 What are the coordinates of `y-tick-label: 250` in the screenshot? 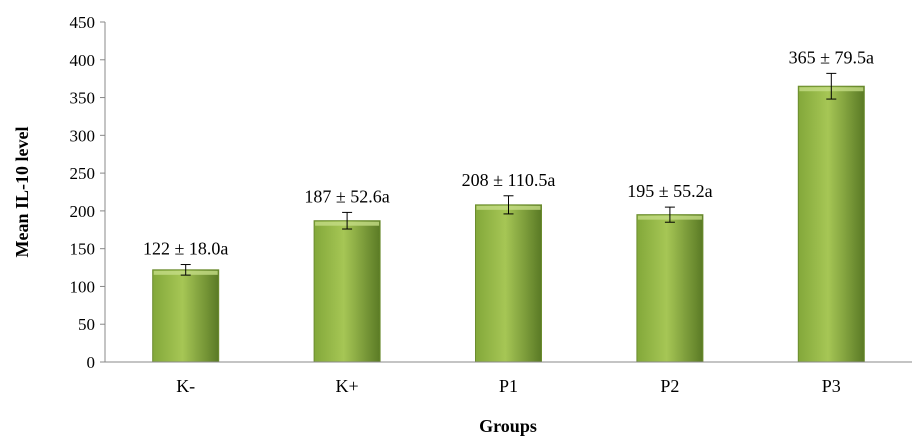 It's located at (83, 173).